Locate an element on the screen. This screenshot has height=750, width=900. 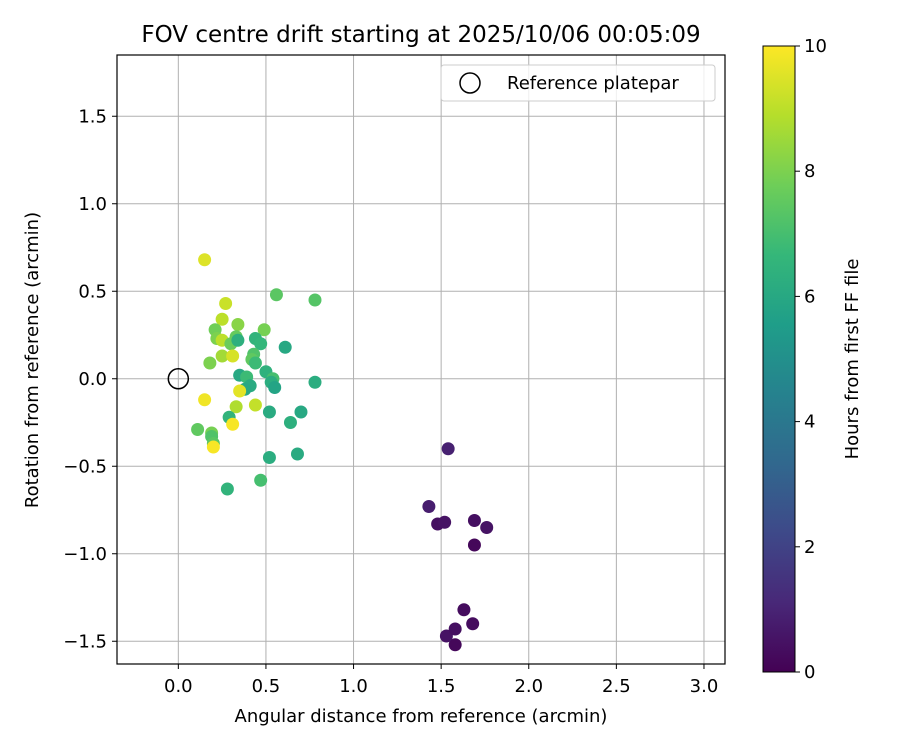
legend-box is located at coordinates (578, 83).